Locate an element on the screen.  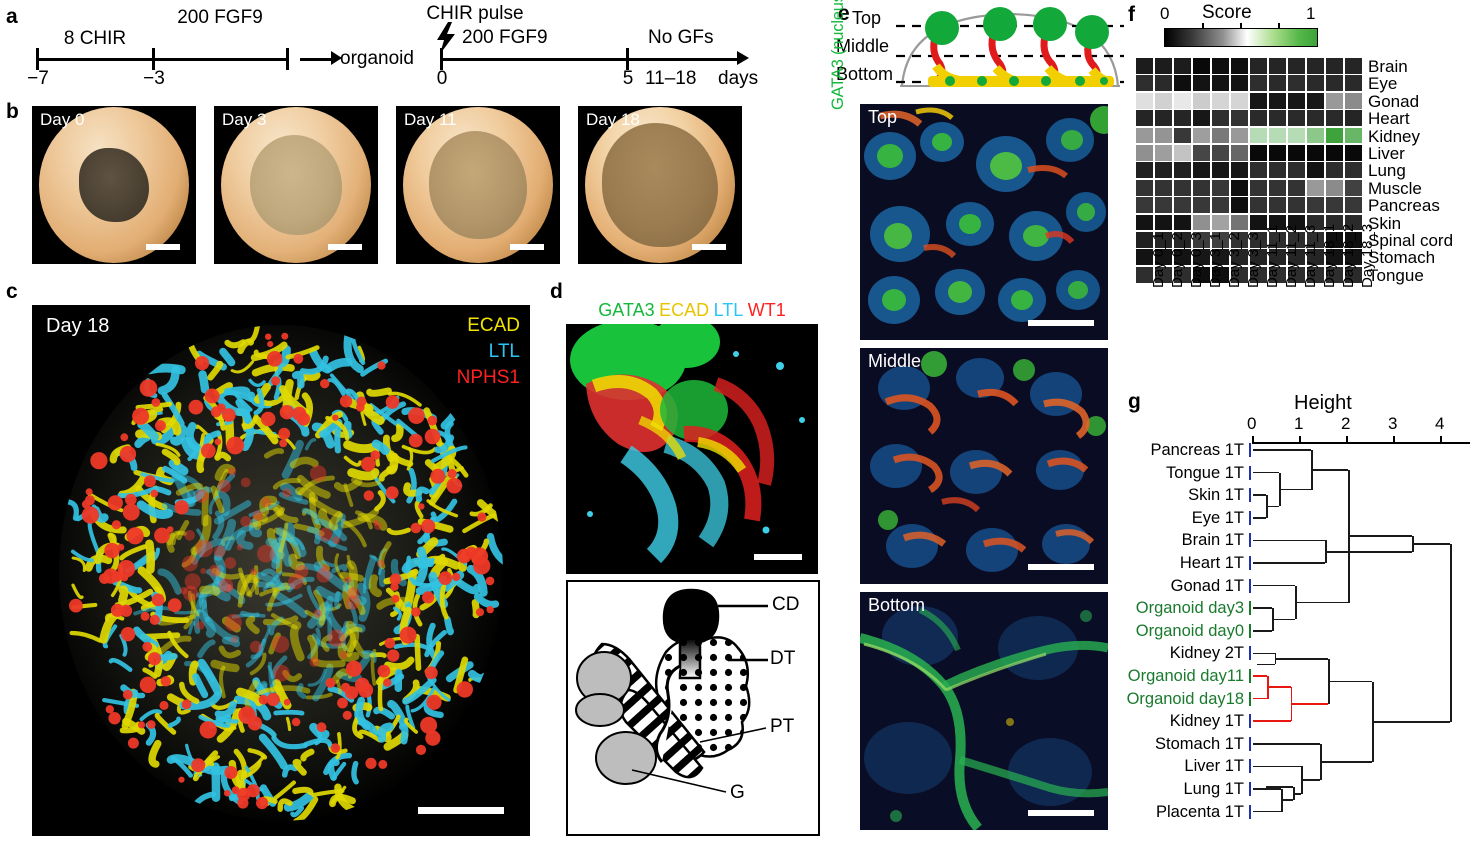
colorbar-max-label: 1 is located at coordinates (1311, 13).